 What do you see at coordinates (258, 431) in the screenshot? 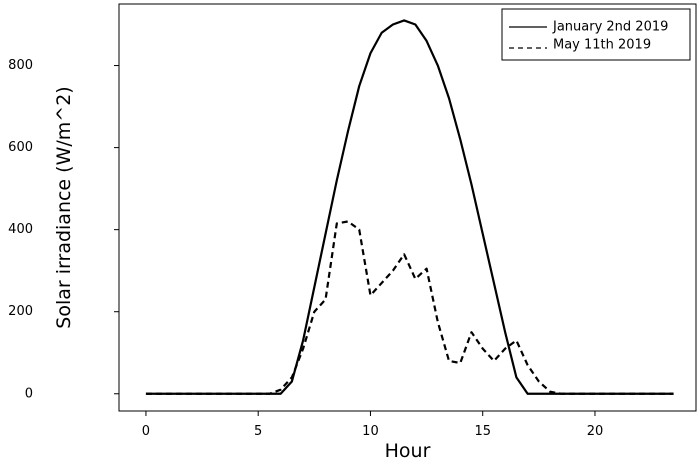
I see `x-tick-label: 5` at bounding box center [258, 431].